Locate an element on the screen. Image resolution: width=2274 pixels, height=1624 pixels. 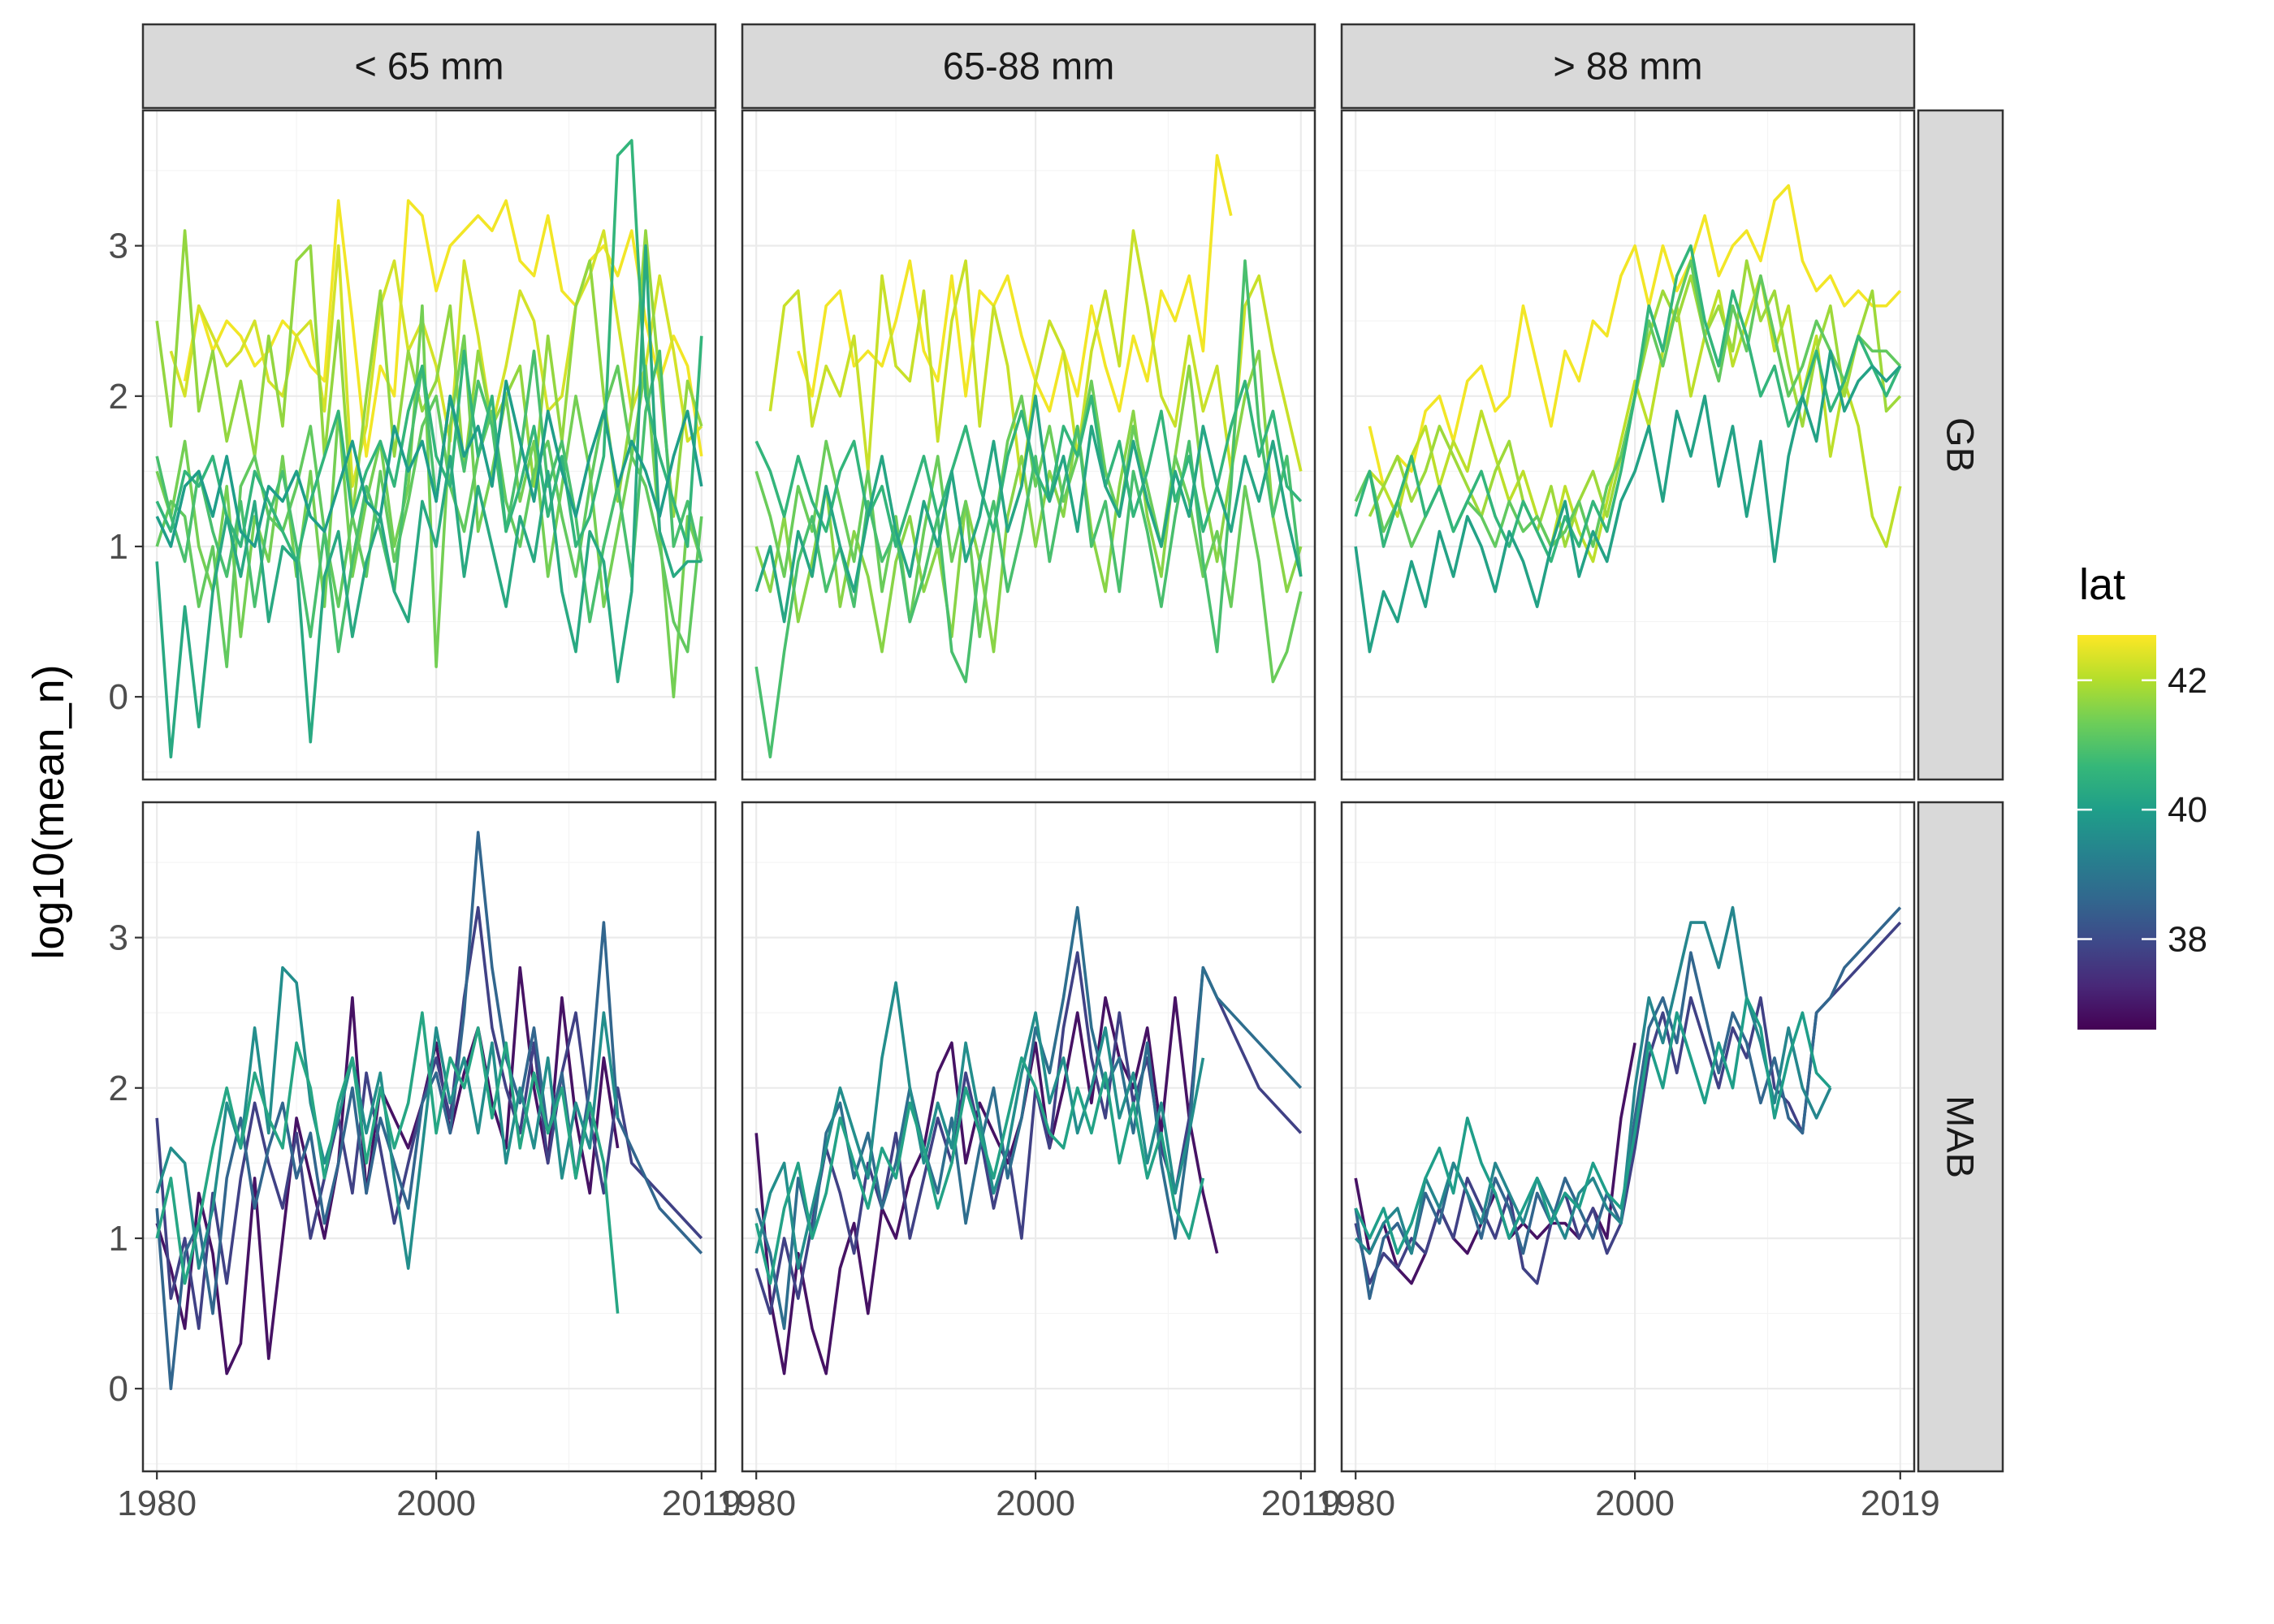
legend-tick-label: 38 is located at coordinates (2187, 939).